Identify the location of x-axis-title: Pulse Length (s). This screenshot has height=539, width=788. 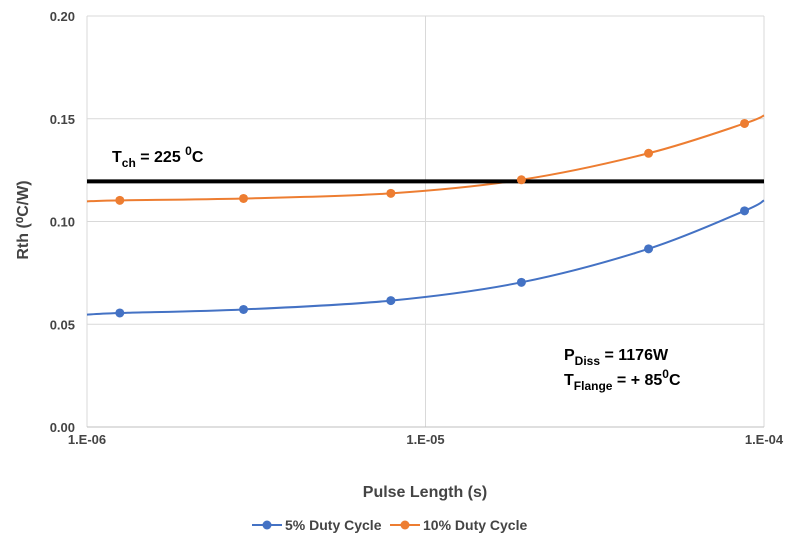
(425, 492).